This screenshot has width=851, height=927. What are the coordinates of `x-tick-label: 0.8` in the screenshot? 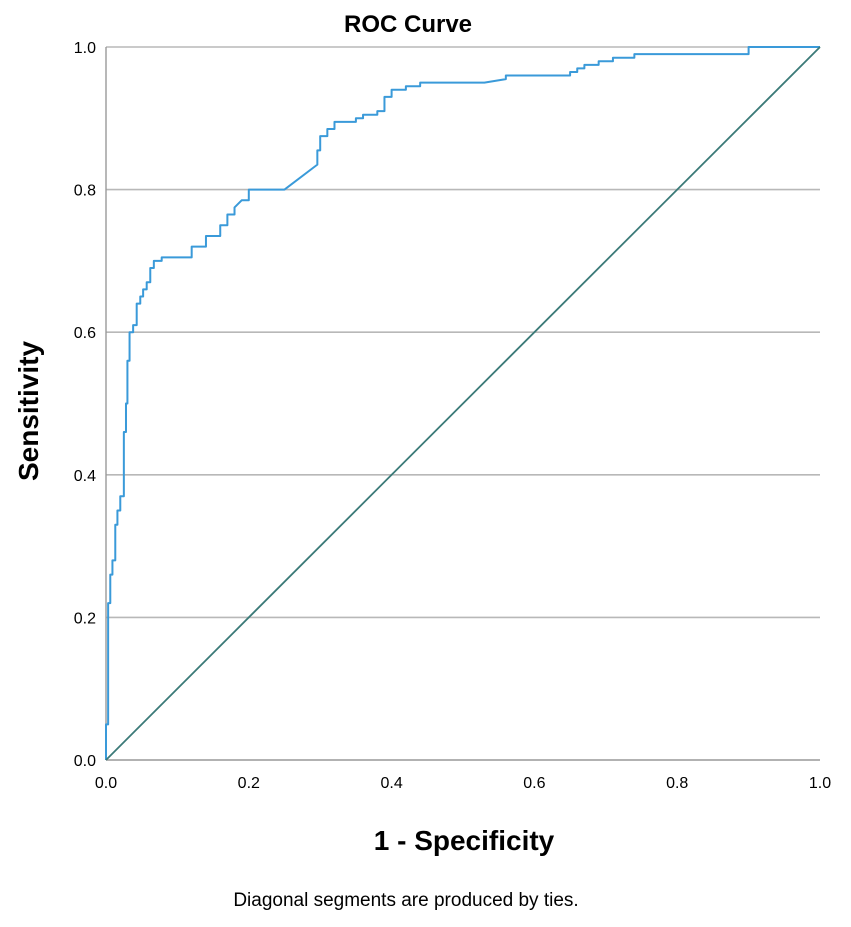 It's located at (677, 783).